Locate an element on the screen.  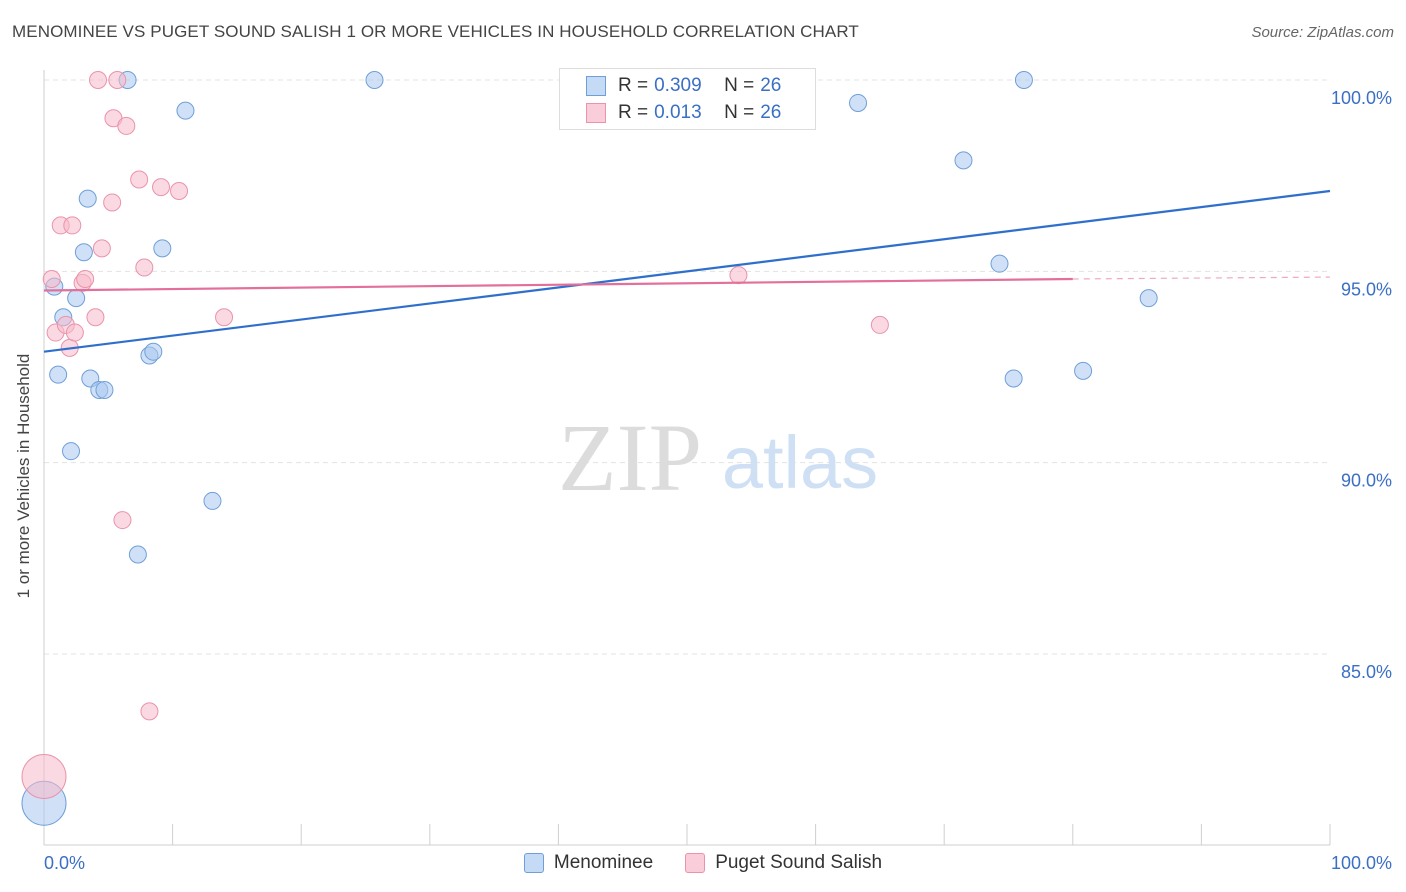
y-tick-label: 85.0% is located at coordinates (1366, 672).